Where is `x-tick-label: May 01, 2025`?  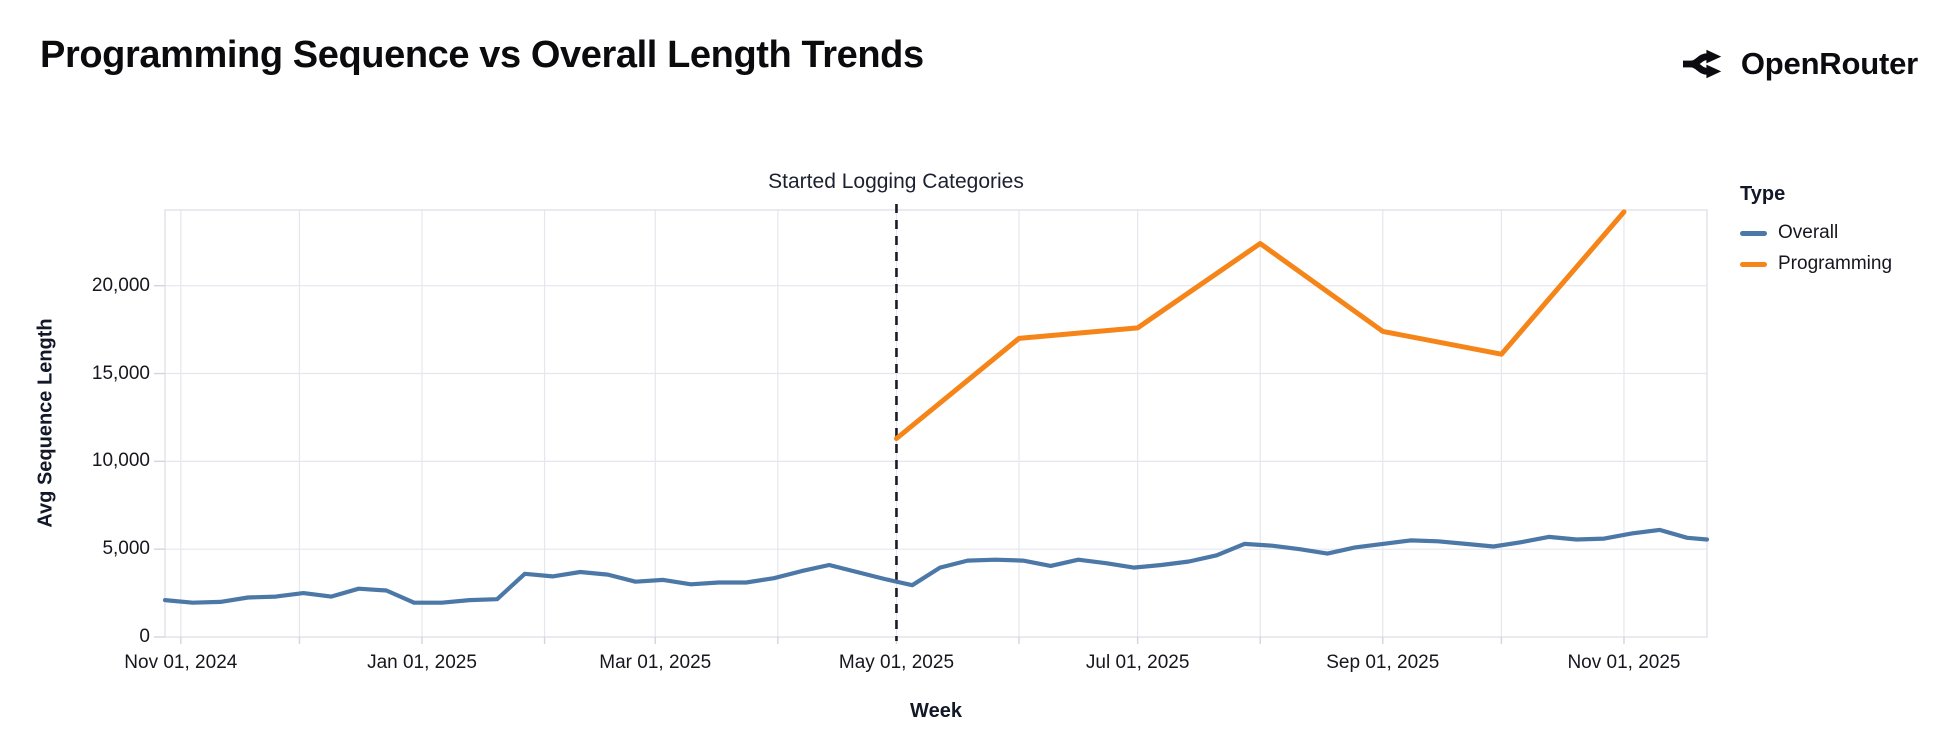 x-tick-label: May 01, 2025 is located at coordinates (896, 662).